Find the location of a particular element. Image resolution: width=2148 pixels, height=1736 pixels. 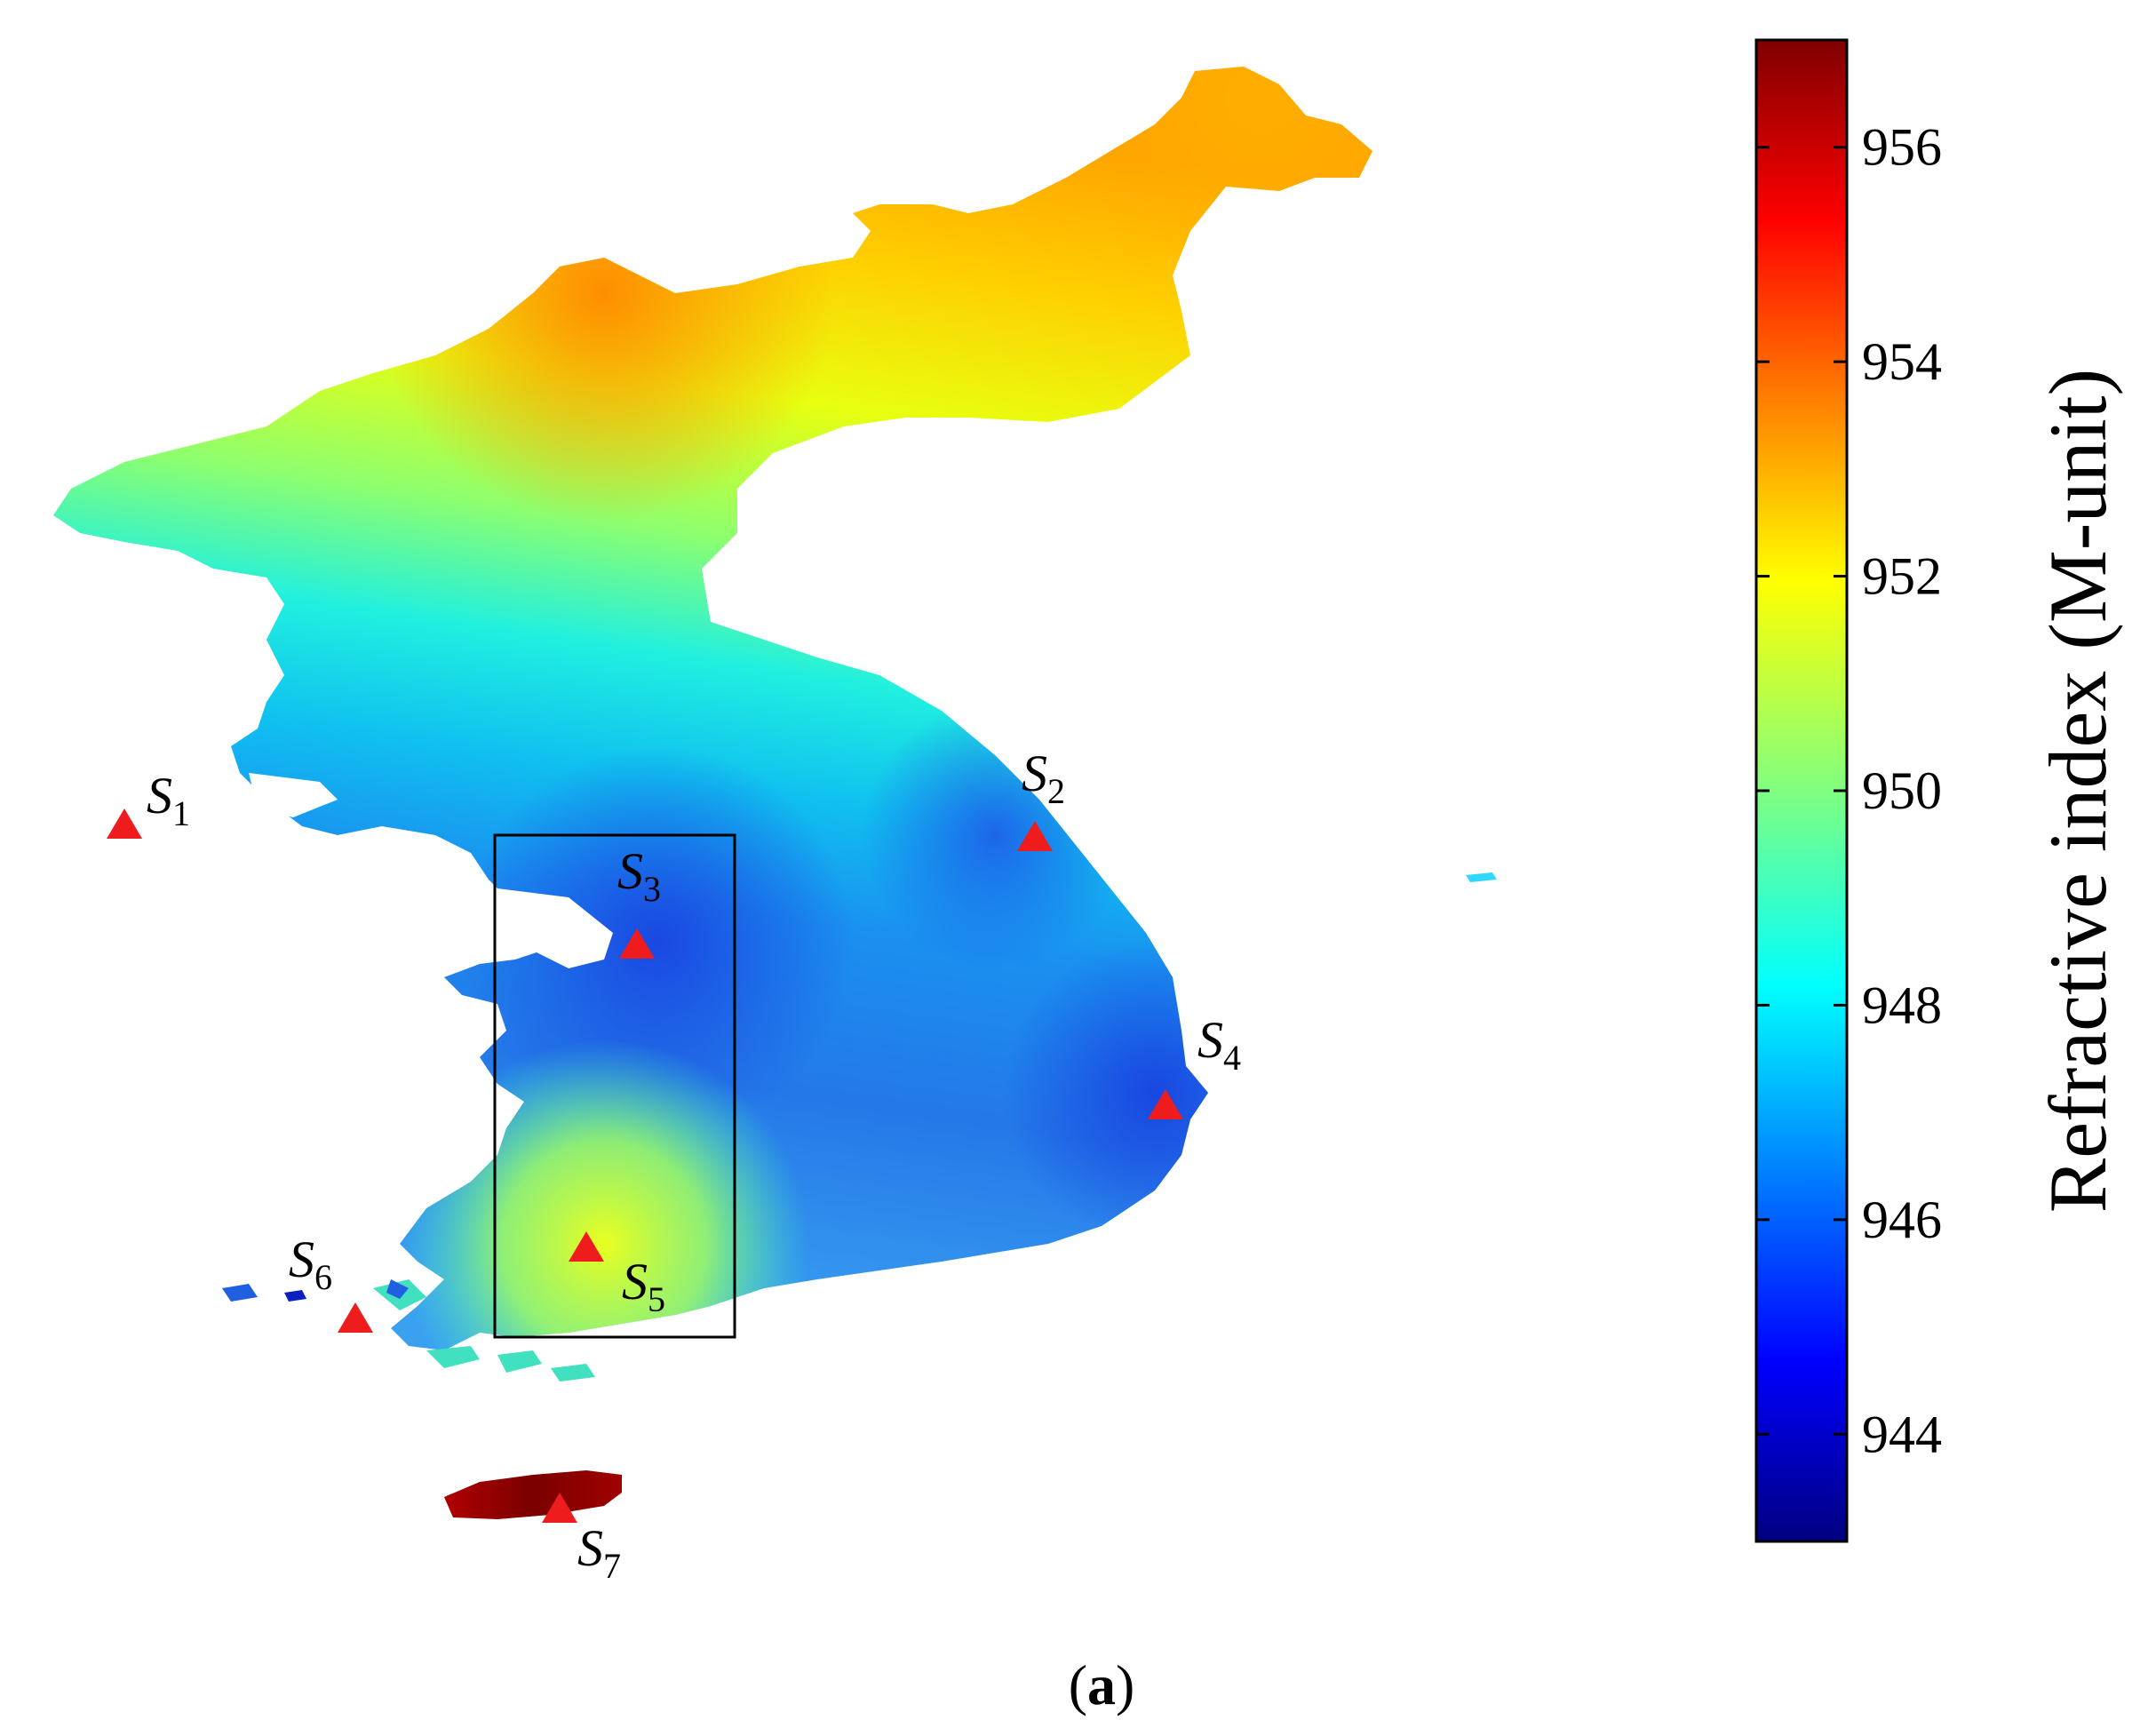

site-label-s3: S3 is located at coordinates (639, 875).